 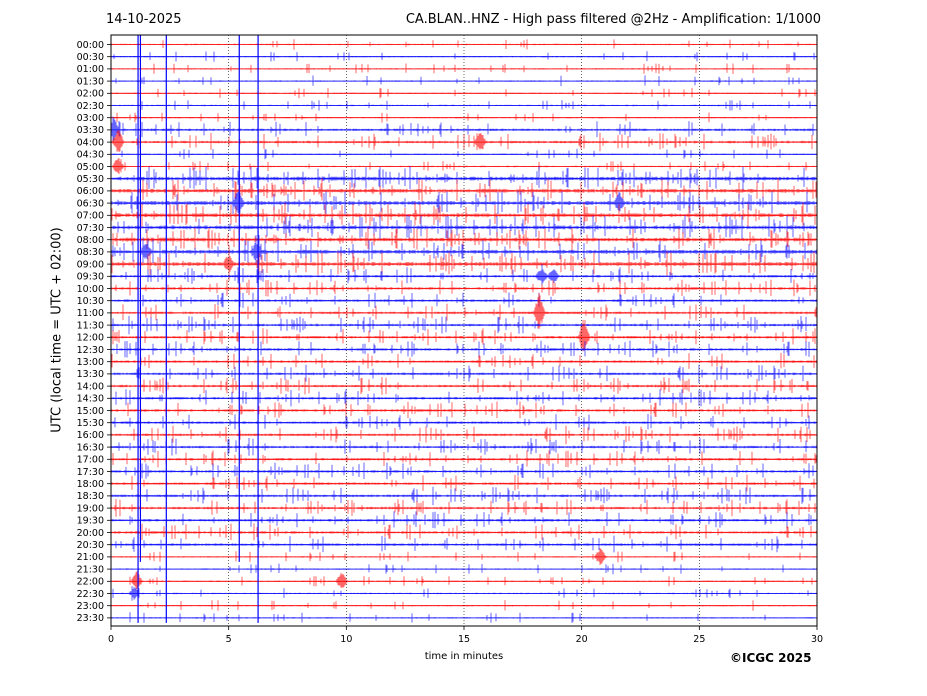 I want to click on ytick-label-0400: 04:00, so click(x=90, y=142).